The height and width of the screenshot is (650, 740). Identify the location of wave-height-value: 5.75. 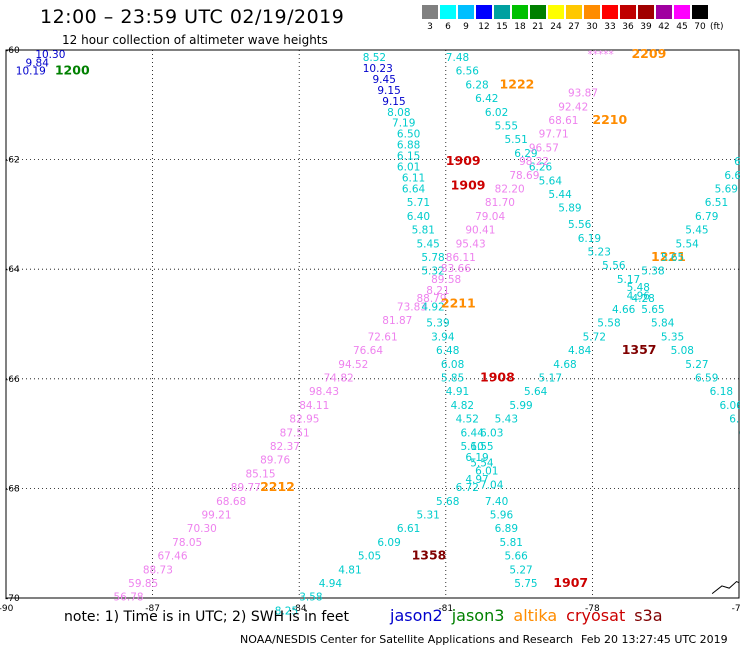
(525, 584).